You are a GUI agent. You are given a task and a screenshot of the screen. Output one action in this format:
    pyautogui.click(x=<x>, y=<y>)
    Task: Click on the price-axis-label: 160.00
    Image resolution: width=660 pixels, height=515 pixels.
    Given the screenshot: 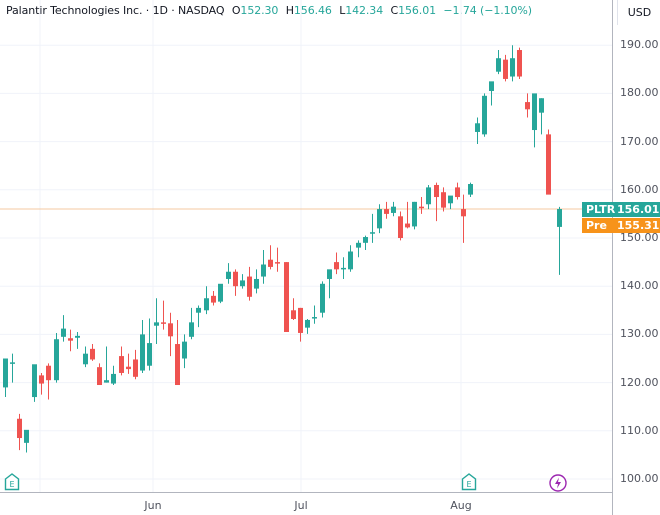 What is the action you would take?
    pyautogui.click(x=639, y=189)
    